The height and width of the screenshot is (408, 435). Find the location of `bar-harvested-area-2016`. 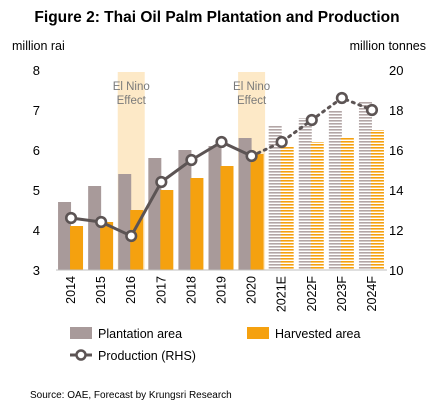

bar-harvested-area-2016 is located at coordinates (137, 240).